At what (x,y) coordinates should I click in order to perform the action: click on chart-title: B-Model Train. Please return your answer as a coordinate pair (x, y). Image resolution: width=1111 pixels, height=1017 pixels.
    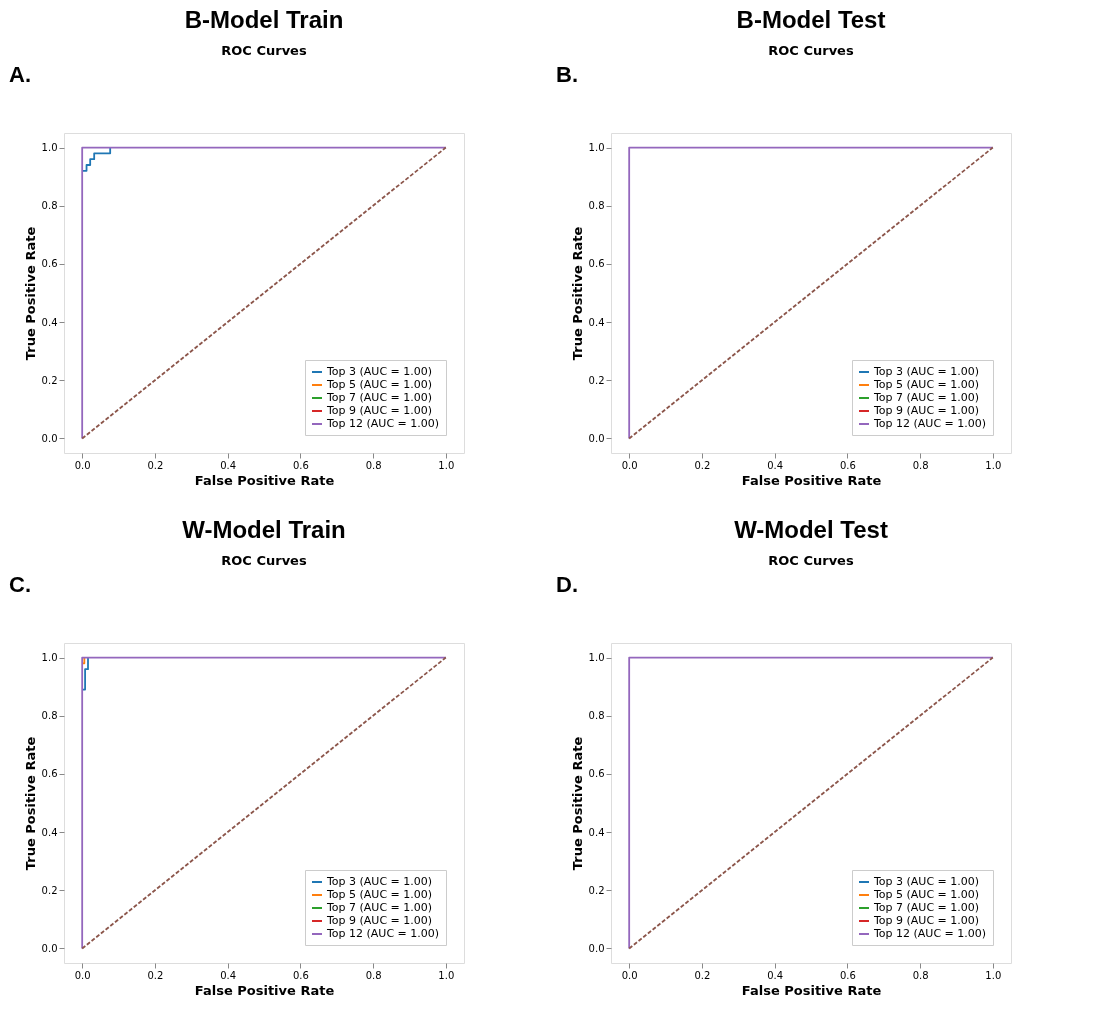
    Looking at the image, I should click on (264, 19).